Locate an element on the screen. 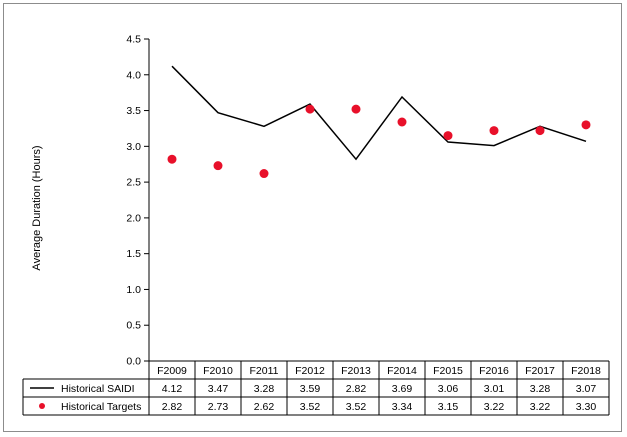  data-label: 3.47 is located at coordinates (218, 389).